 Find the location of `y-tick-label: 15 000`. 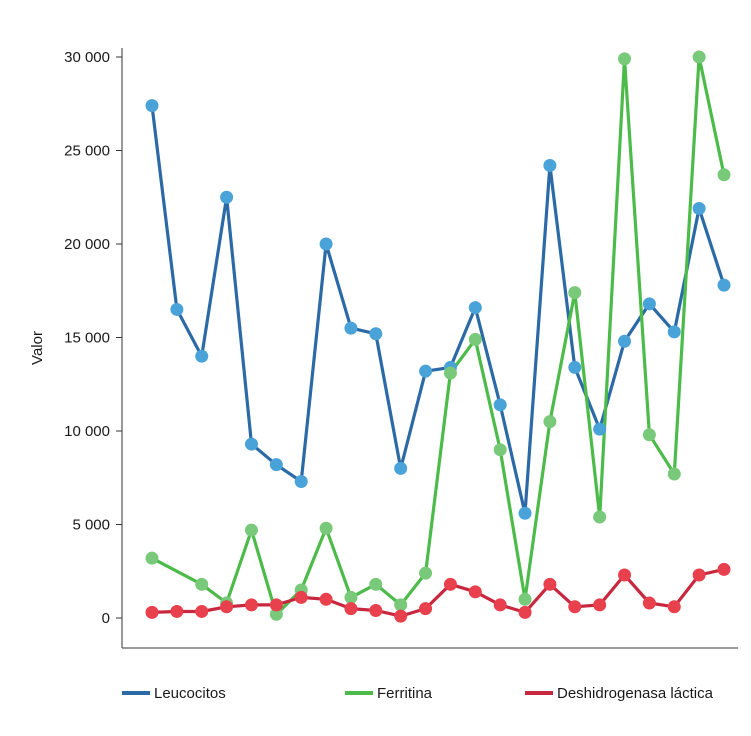

y-tick-label: 15 000 is located at coordinates (87, 338).